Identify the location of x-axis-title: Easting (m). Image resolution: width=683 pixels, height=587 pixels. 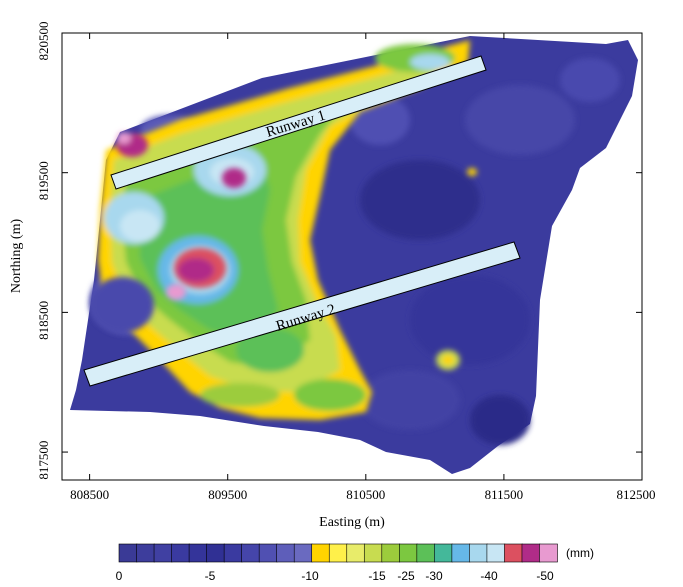
(352, 522).